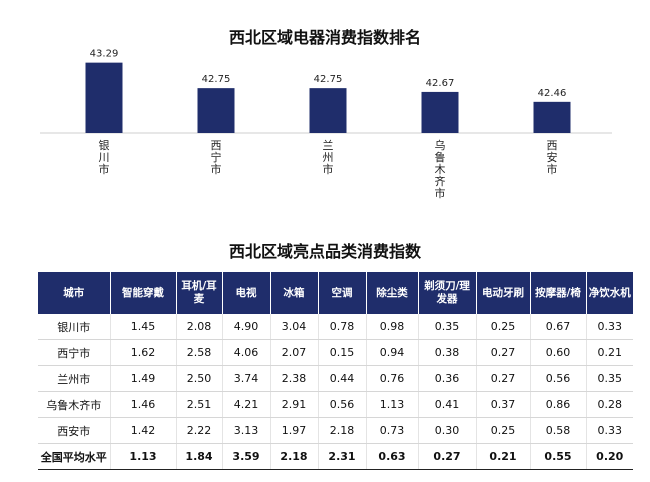 This screenshot has height=482, width=650. Describe the element at coordinates (609, 456) in the screenshot. I see `table-cell: 0.20` at that location.